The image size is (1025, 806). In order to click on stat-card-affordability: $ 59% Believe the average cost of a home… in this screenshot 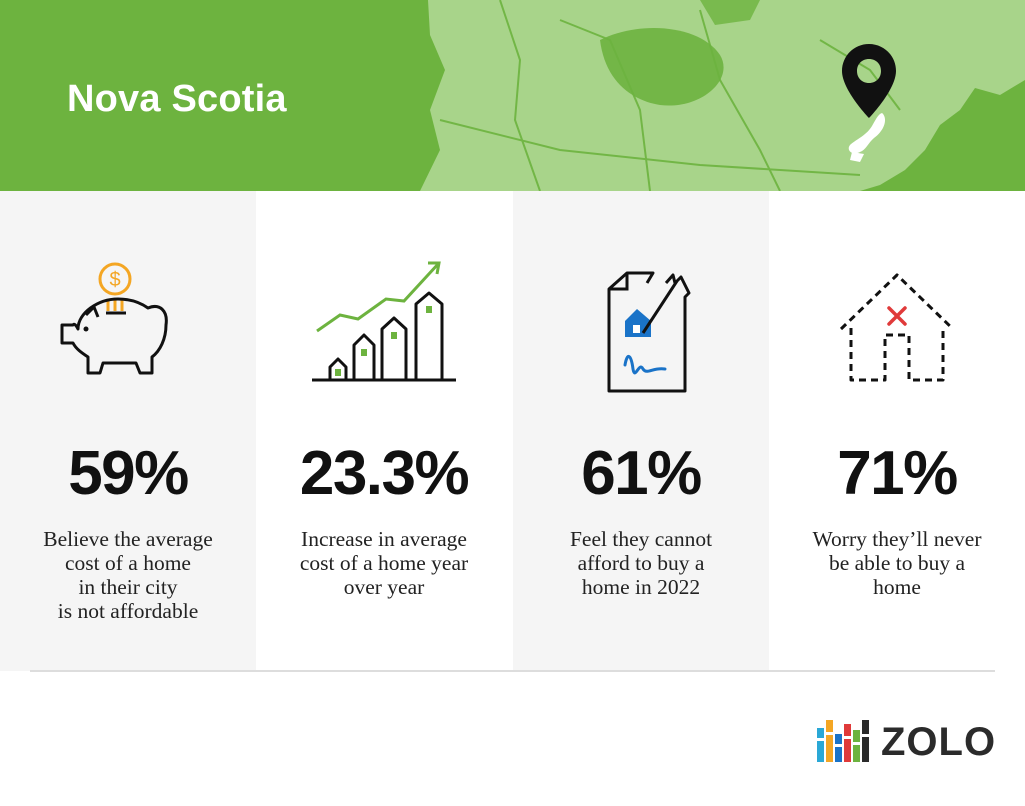, I will do `click(128, 431)`.